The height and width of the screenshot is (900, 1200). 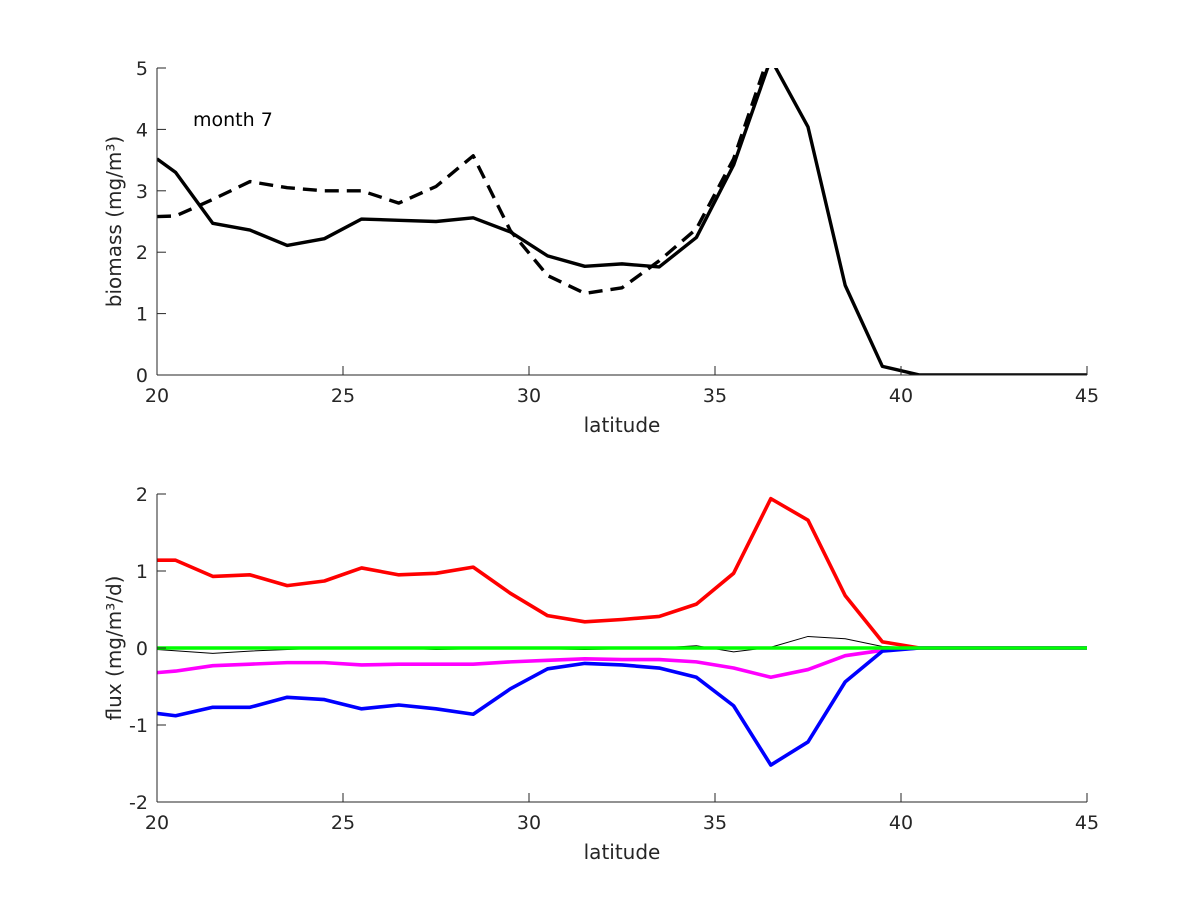 What do you see at coordinates (142, 495) in the screenshot?
I see `flux-y-tick-label: 2` at bounding box center [142, 495].